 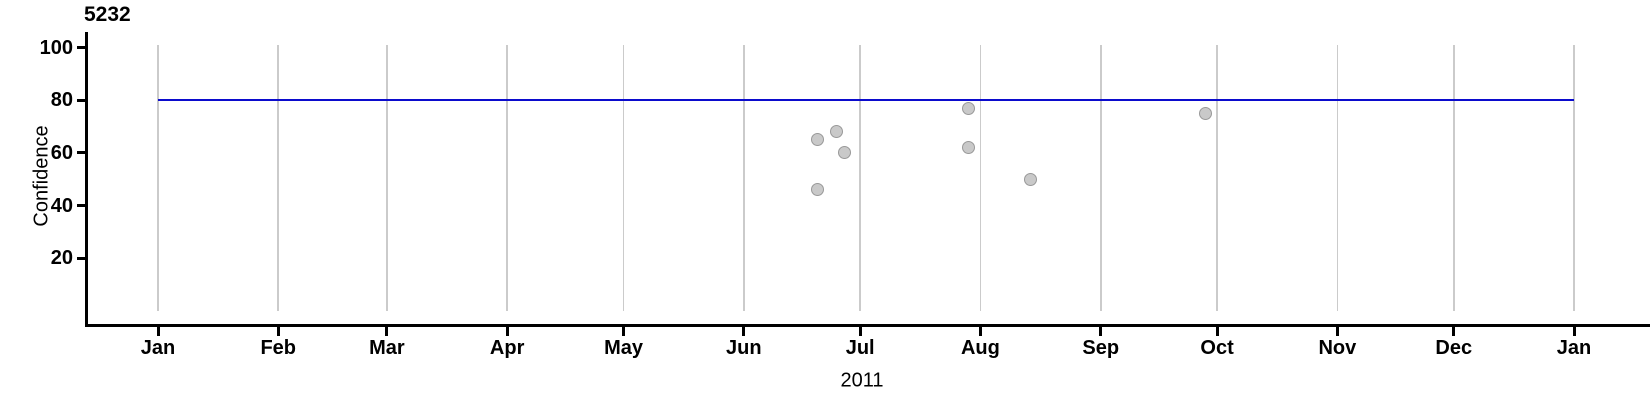 I want to click on x-tick-label: Apr, so click(x=507, y=348).